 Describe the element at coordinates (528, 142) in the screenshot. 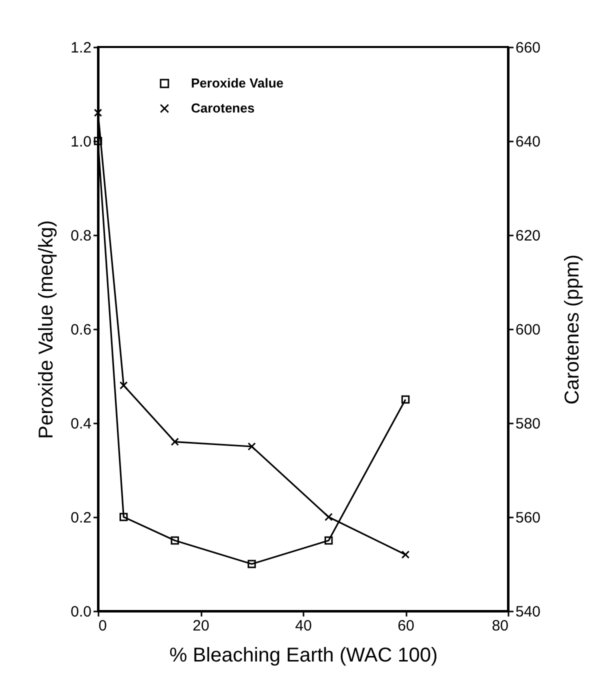

I see `y2-tick-label: 640` at that location.